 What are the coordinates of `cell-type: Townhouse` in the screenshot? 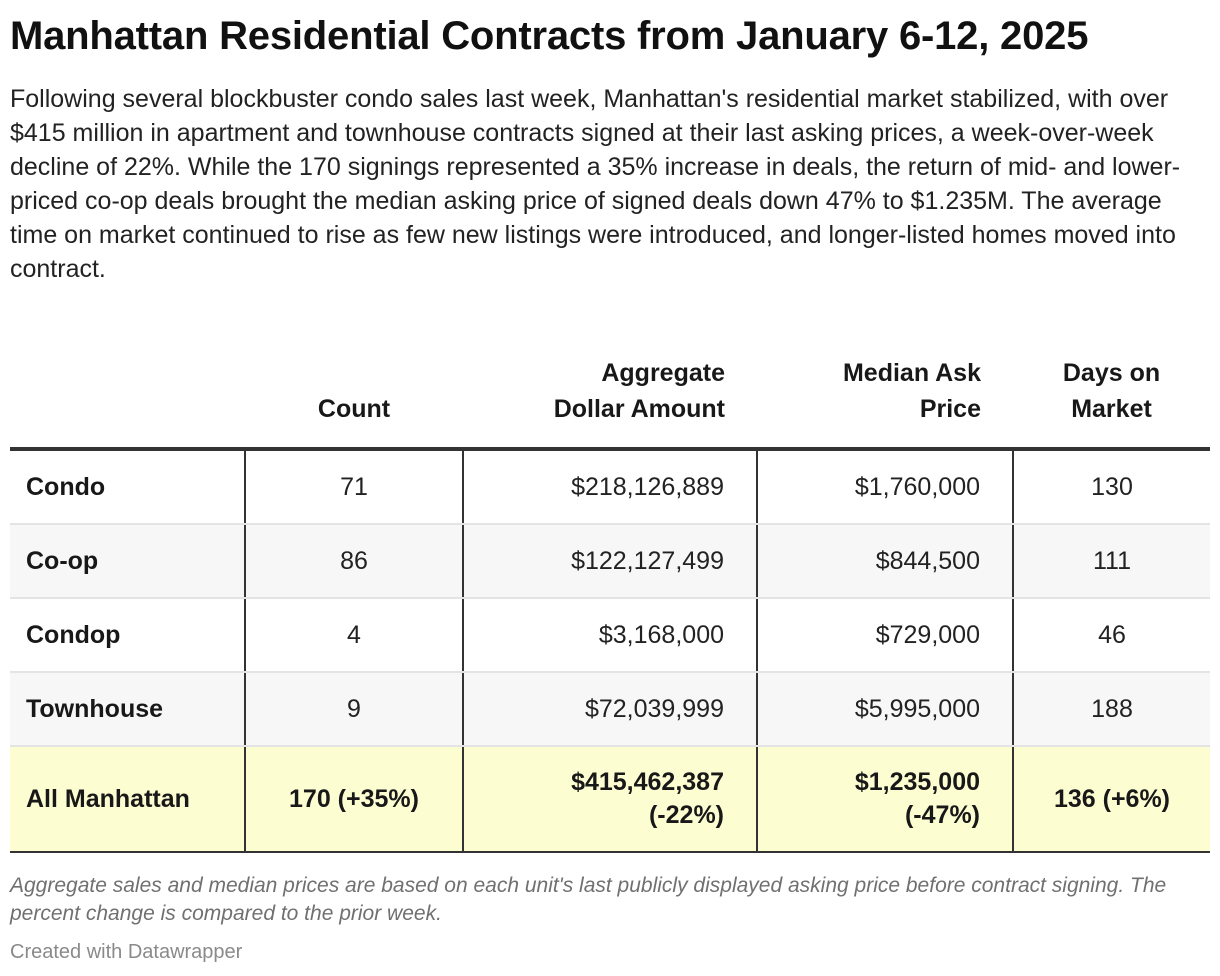 It's located at (127, 709).